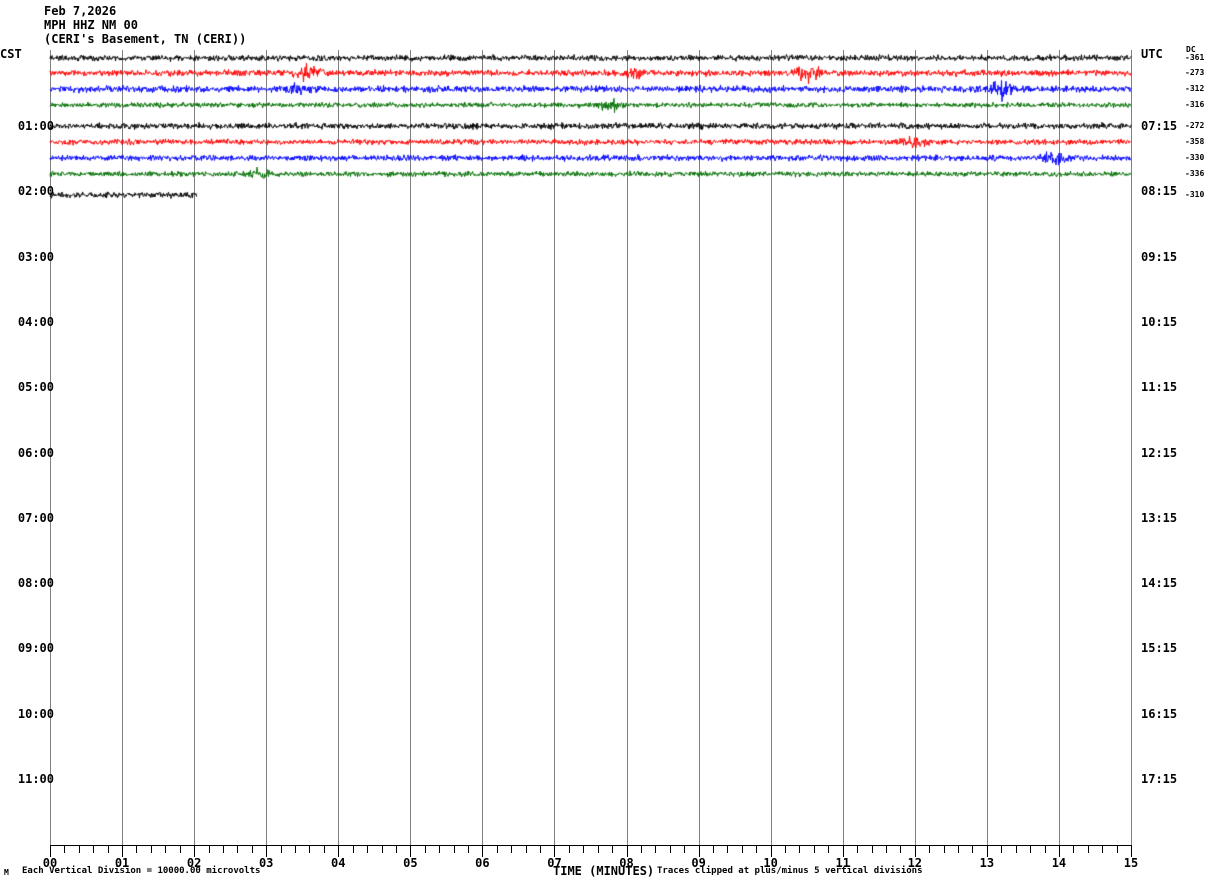  What do you see at coordinates (338, 863) in the screenshot?
I see `x-tick-label-04: 04` at bounding box center [338, 863].